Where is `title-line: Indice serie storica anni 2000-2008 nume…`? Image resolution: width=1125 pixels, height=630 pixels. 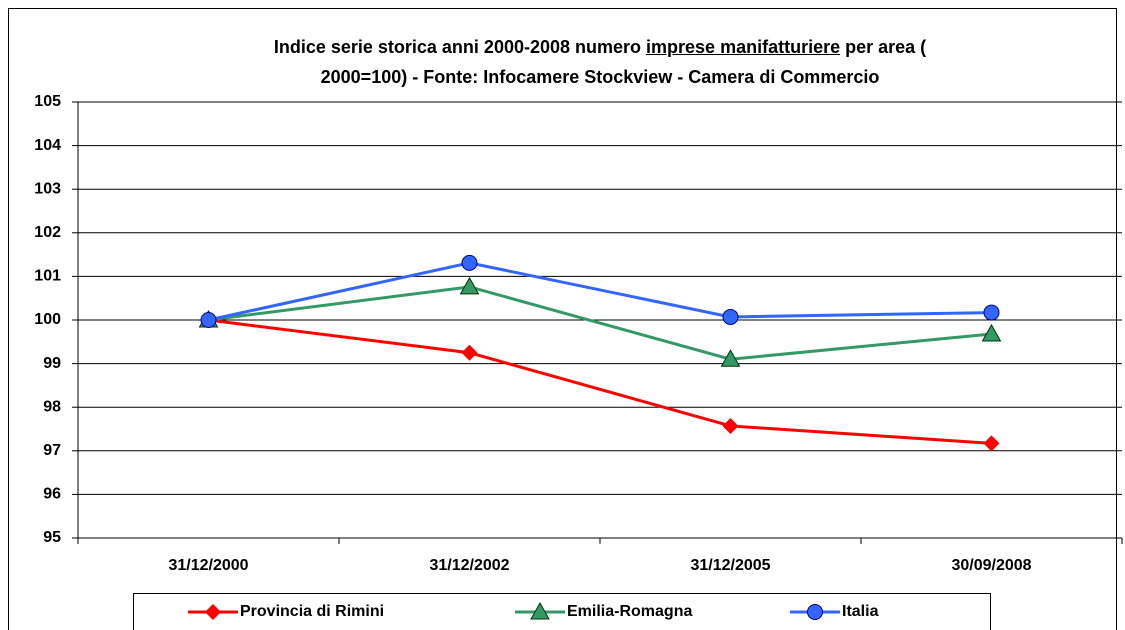 title-line: Indice serie storica anni 2000-2008 nume… is located at coordinates (600, 47).